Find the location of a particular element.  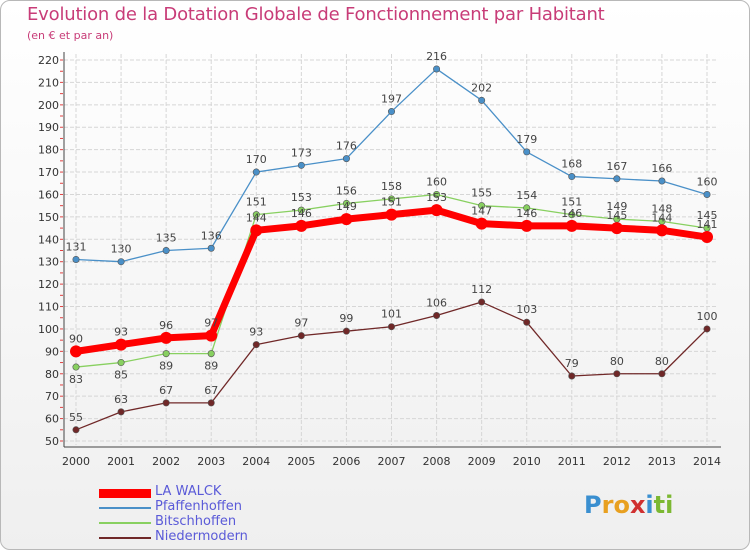

data-label: 136 is located at coordinates (211, 235).